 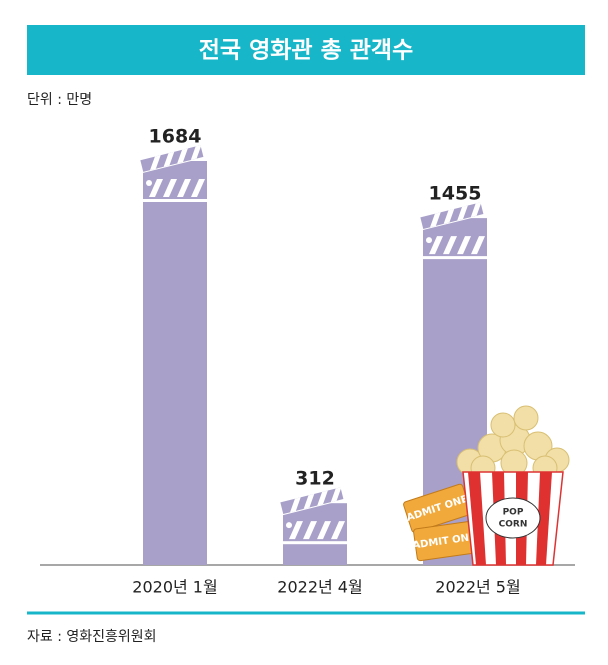 What do you see at coordinates (444, 541) in the screenshot?
I see `ticket: ADMIT ONE` at bounding box center [444, 541].